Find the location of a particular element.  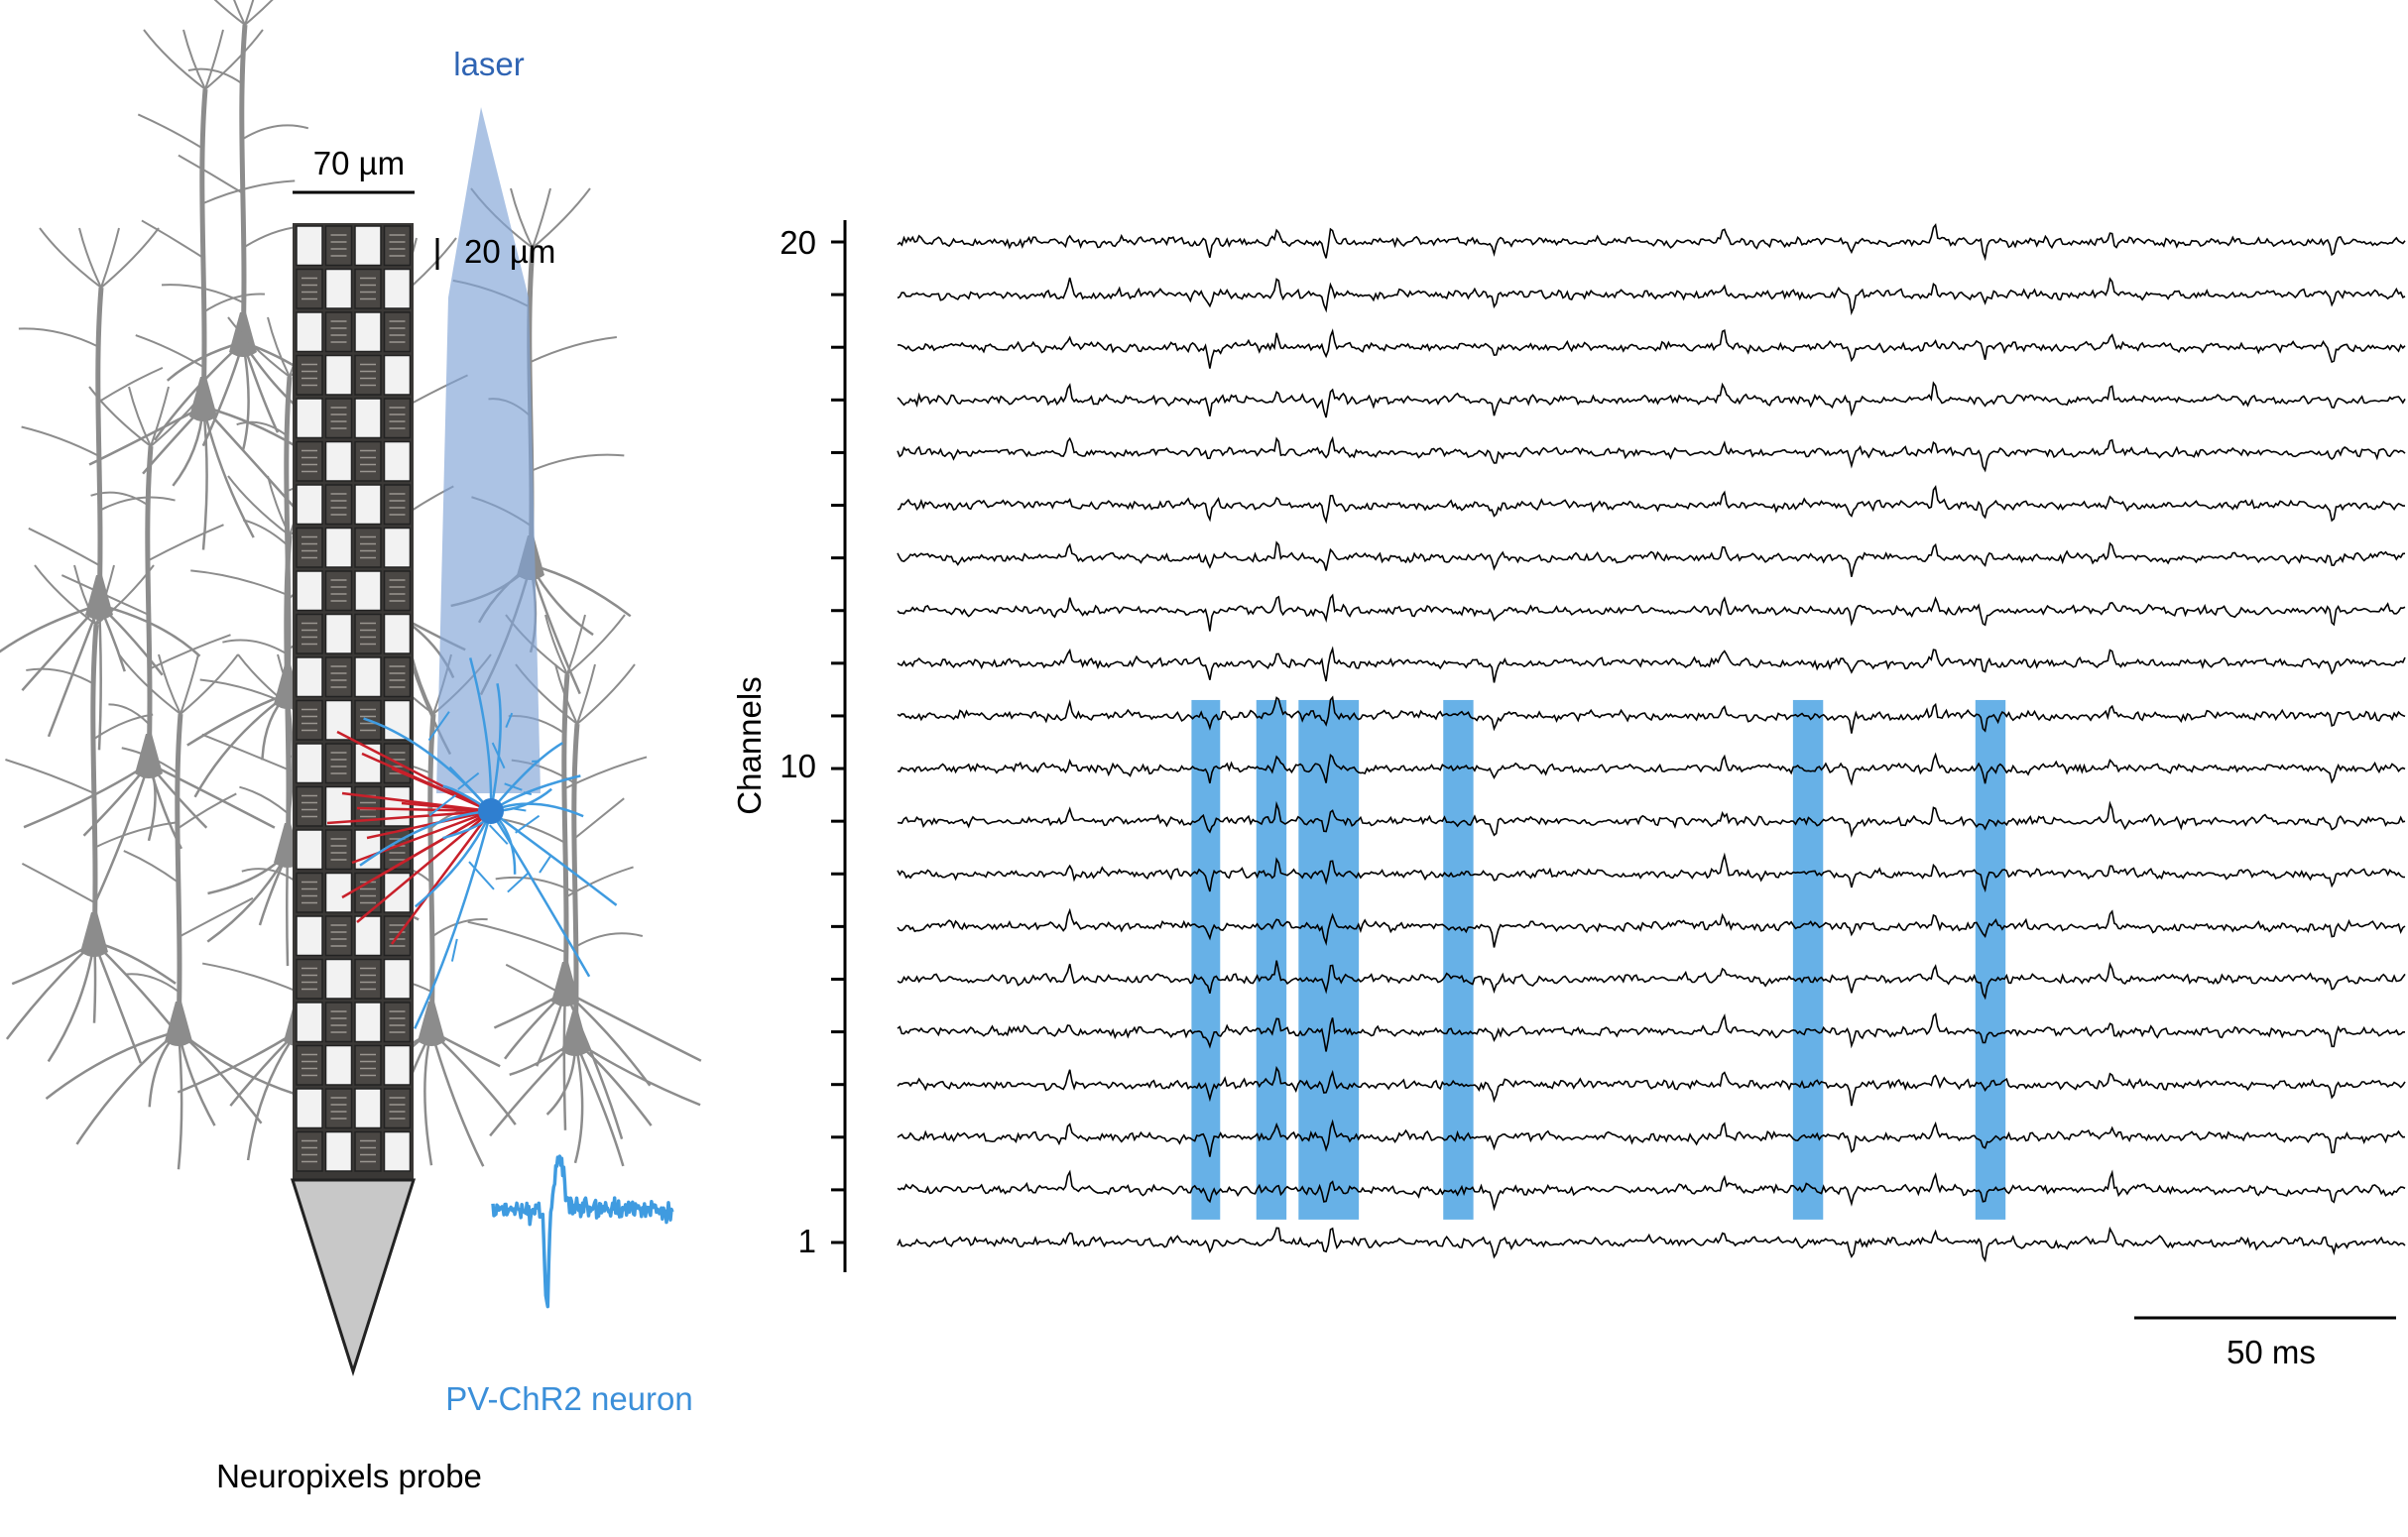

probe-label: Neuropixels probe is located at coordinates (349, 1476).